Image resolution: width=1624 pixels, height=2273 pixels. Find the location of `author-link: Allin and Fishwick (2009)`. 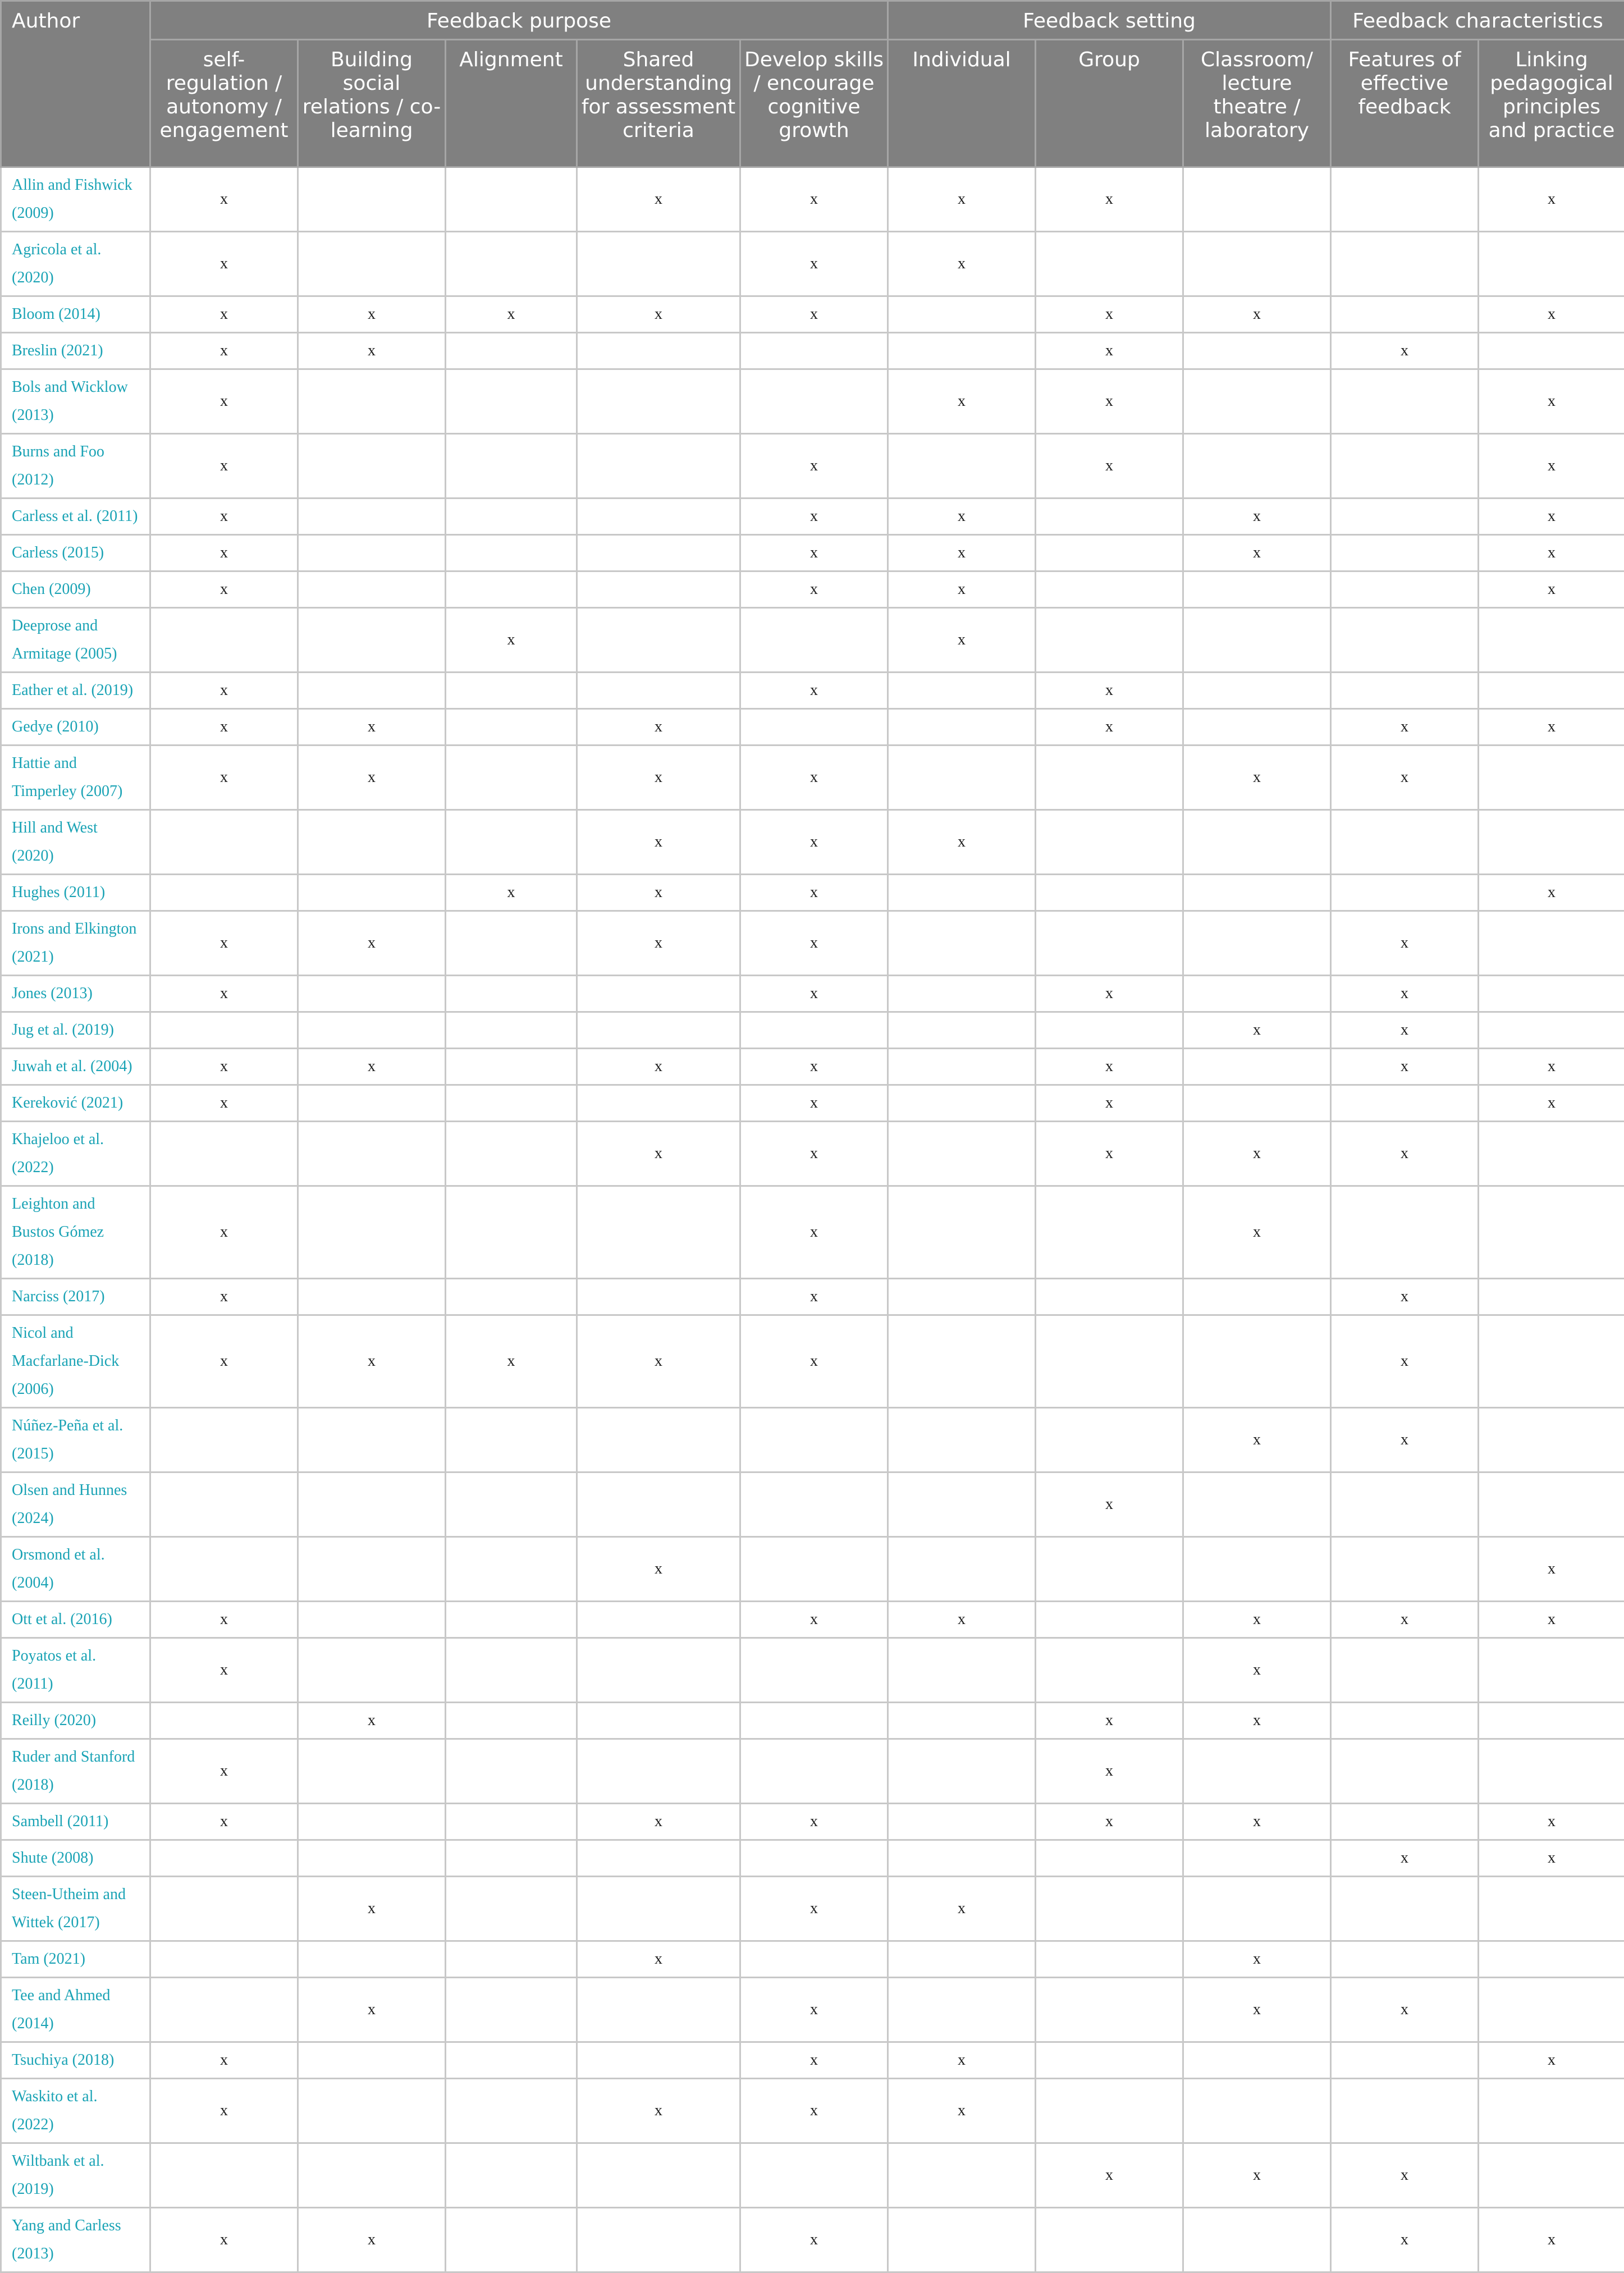

author-link: Allin and Fishwick (2009) is located at coordinates (72, 199).